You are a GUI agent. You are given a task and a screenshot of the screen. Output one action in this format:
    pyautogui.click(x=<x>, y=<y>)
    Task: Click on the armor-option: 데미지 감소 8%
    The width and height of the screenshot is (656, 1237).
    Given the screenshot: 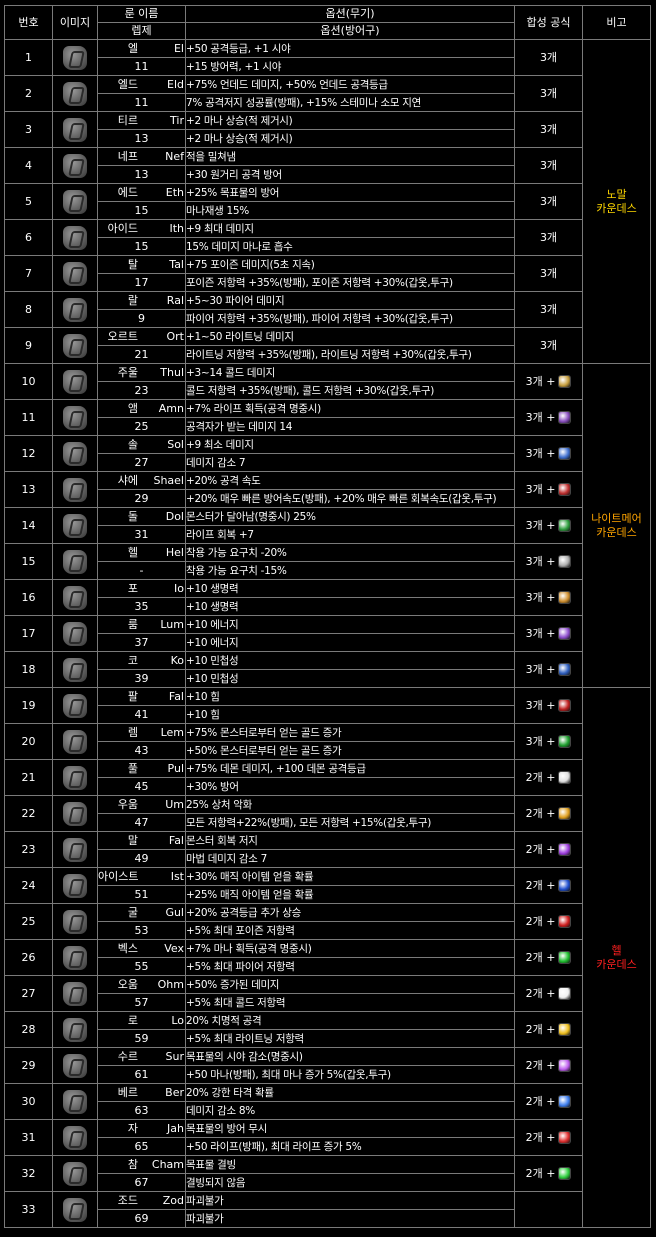 What is the action you would take?
    pyautogui.click(x=350, y=1110)
    